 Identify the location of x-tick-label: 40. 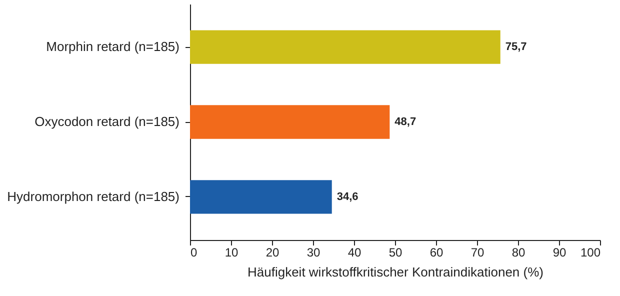
(355, 253).